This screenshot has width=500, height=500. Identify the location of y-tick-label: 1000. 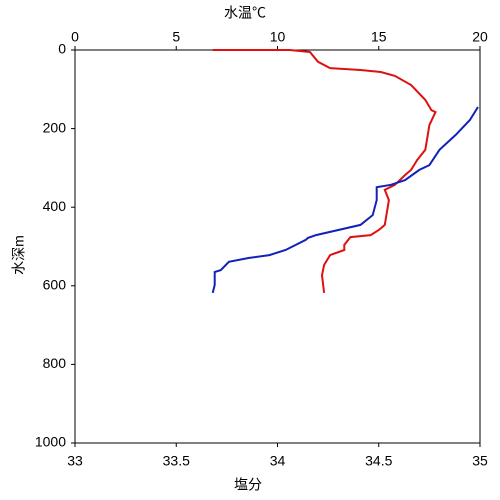
(50, 442).